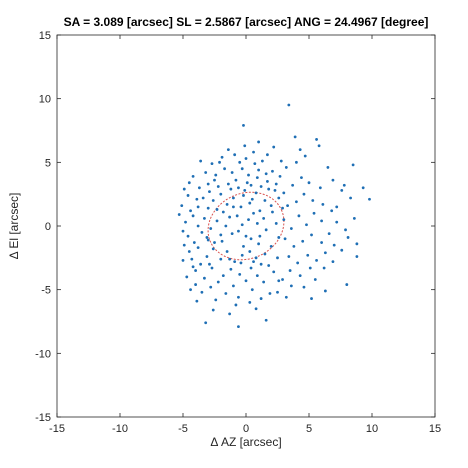  Describe the element at coordinates (245, 442) in the screenshot. I see `x-axis-label: Δ AZ [arcsec]` at that location.